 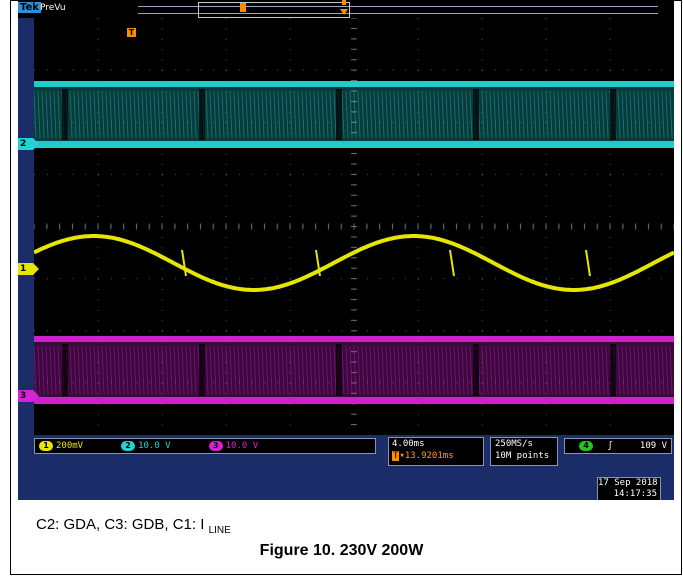 I want to click on ch2-scale: 10.0 V, so click(x=154, y=446).